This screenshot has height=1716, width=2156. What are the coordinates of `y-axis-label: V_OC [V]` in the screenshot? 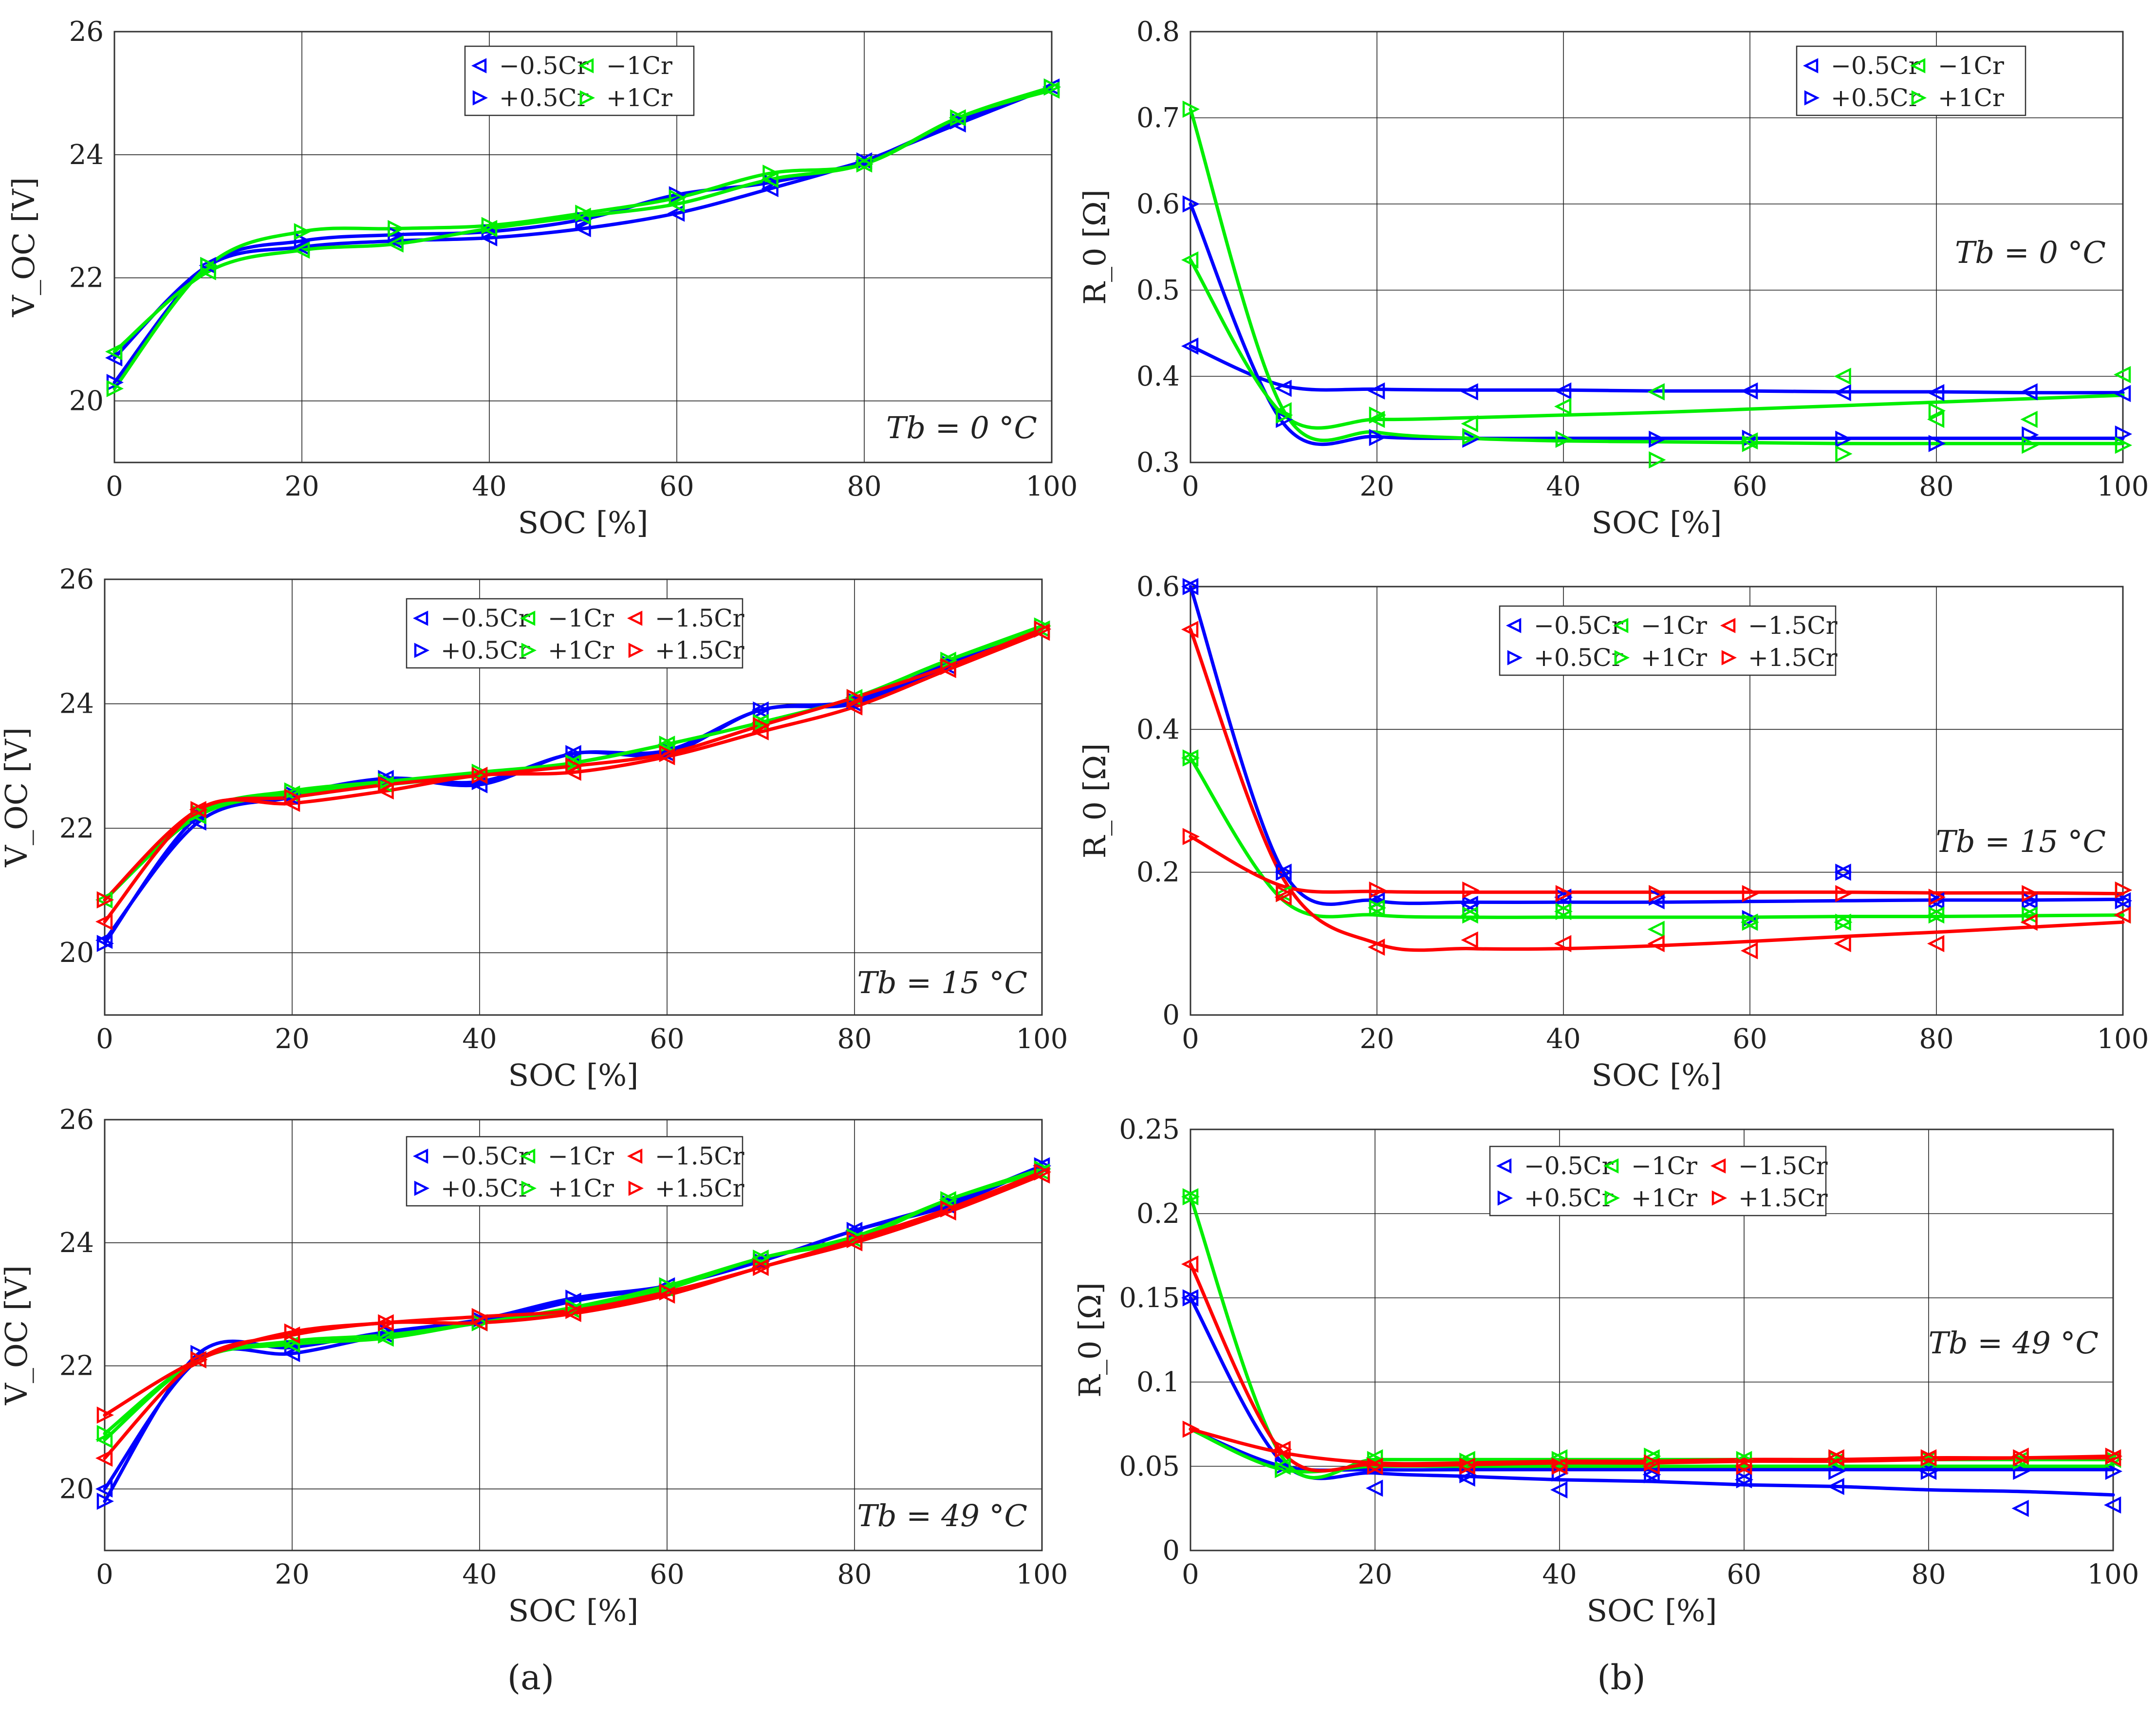 It's located at (17, 797).